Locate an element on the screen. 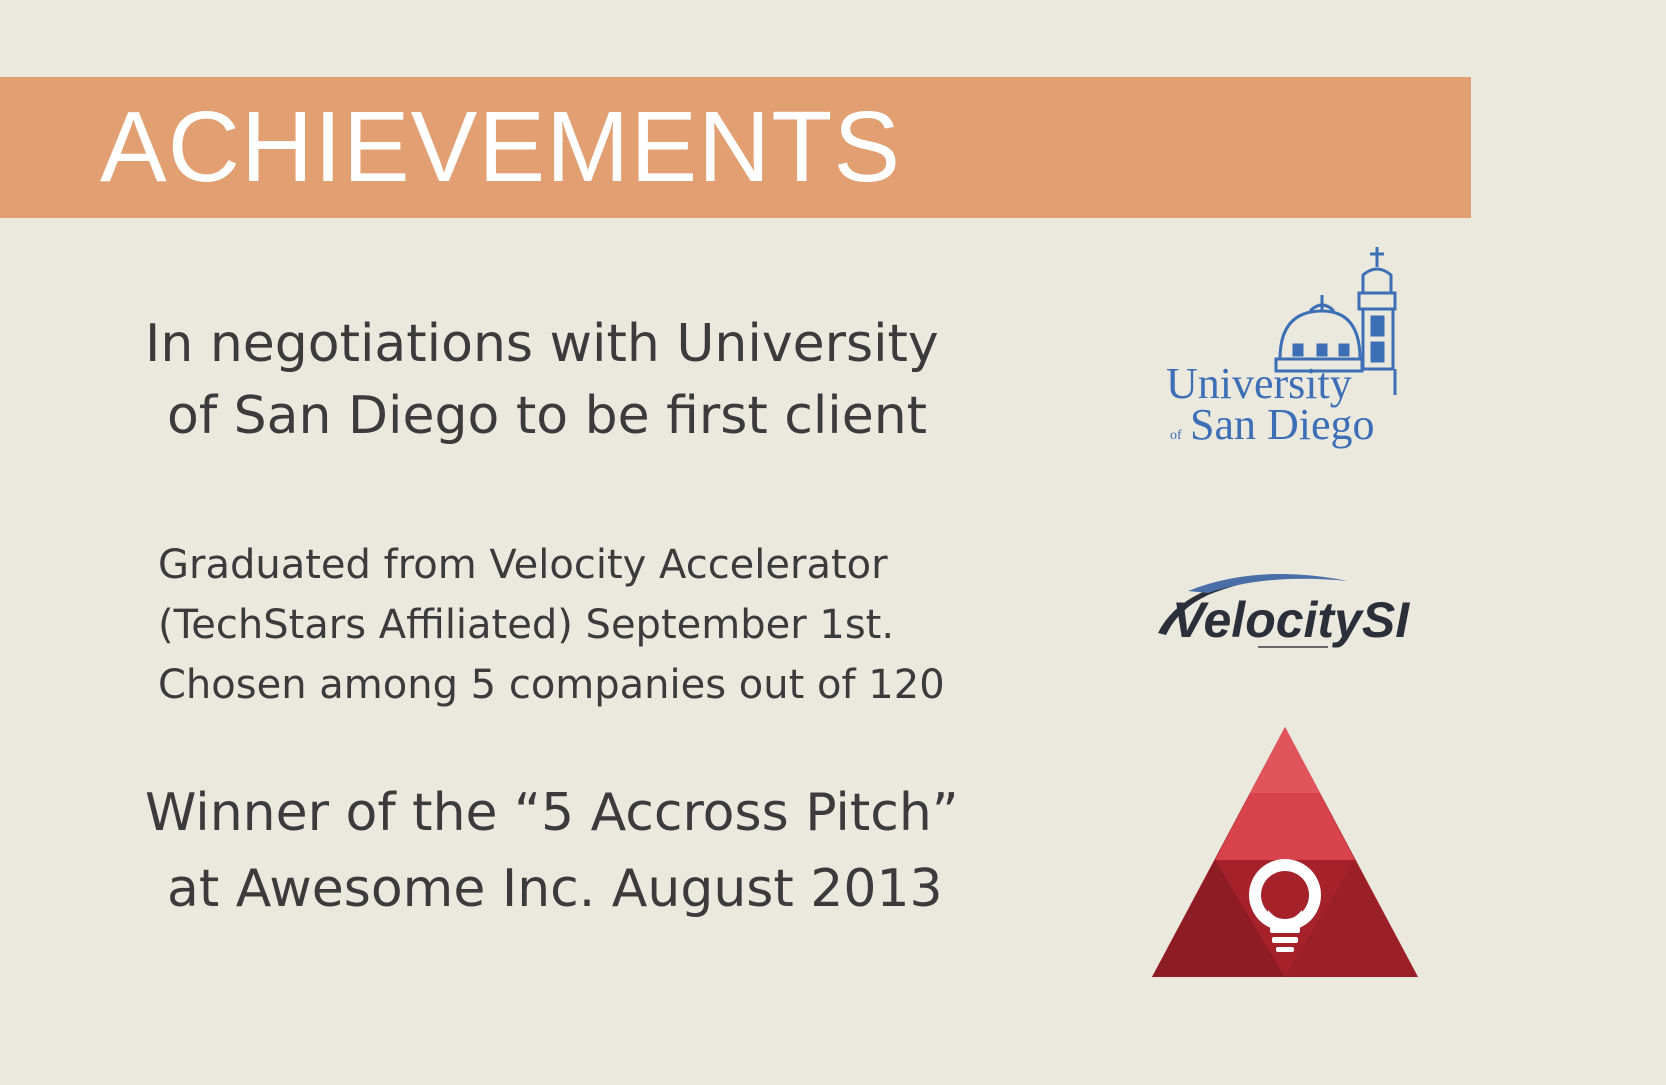  velocity-logo-text: VelocitySI is located at coordinates (1291, 620).